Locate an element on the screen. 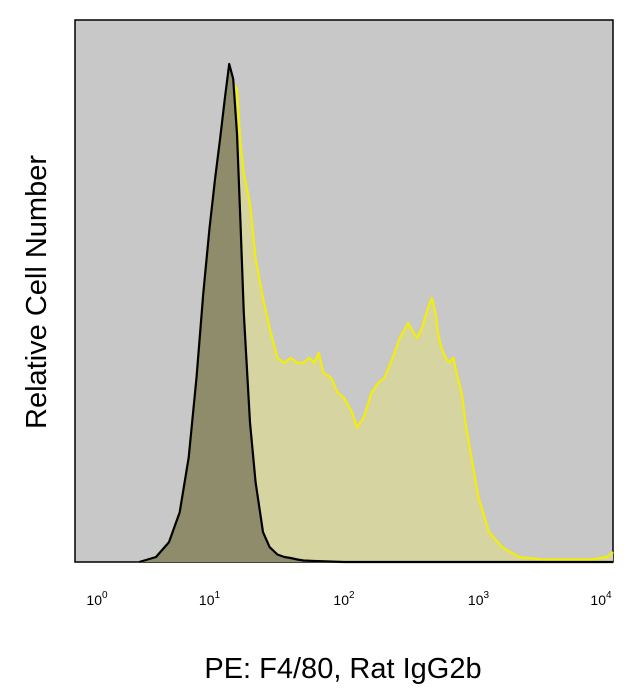  x-tick-labels: 10⁰ 10¹ 10² 10³ 10⁴ is located at coordinates (349, 599).